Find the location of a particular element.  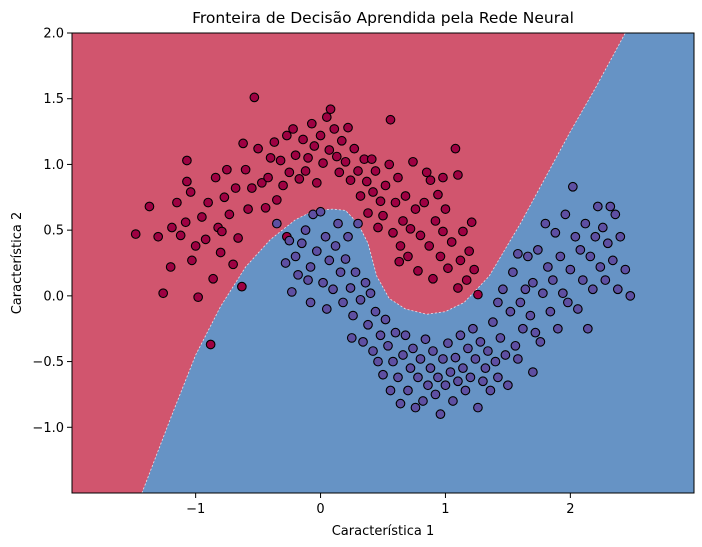

x-tick-label: 0 is located at coordinates (320, 509).